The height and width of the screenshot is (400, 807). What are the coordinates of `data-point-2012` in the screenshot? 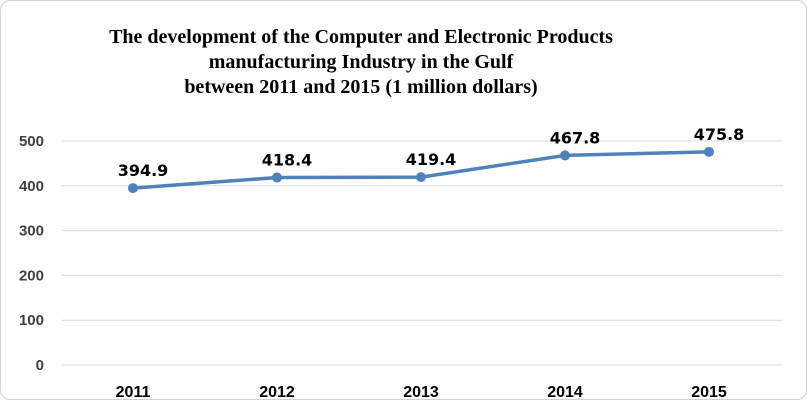 It's located at (277, 177).